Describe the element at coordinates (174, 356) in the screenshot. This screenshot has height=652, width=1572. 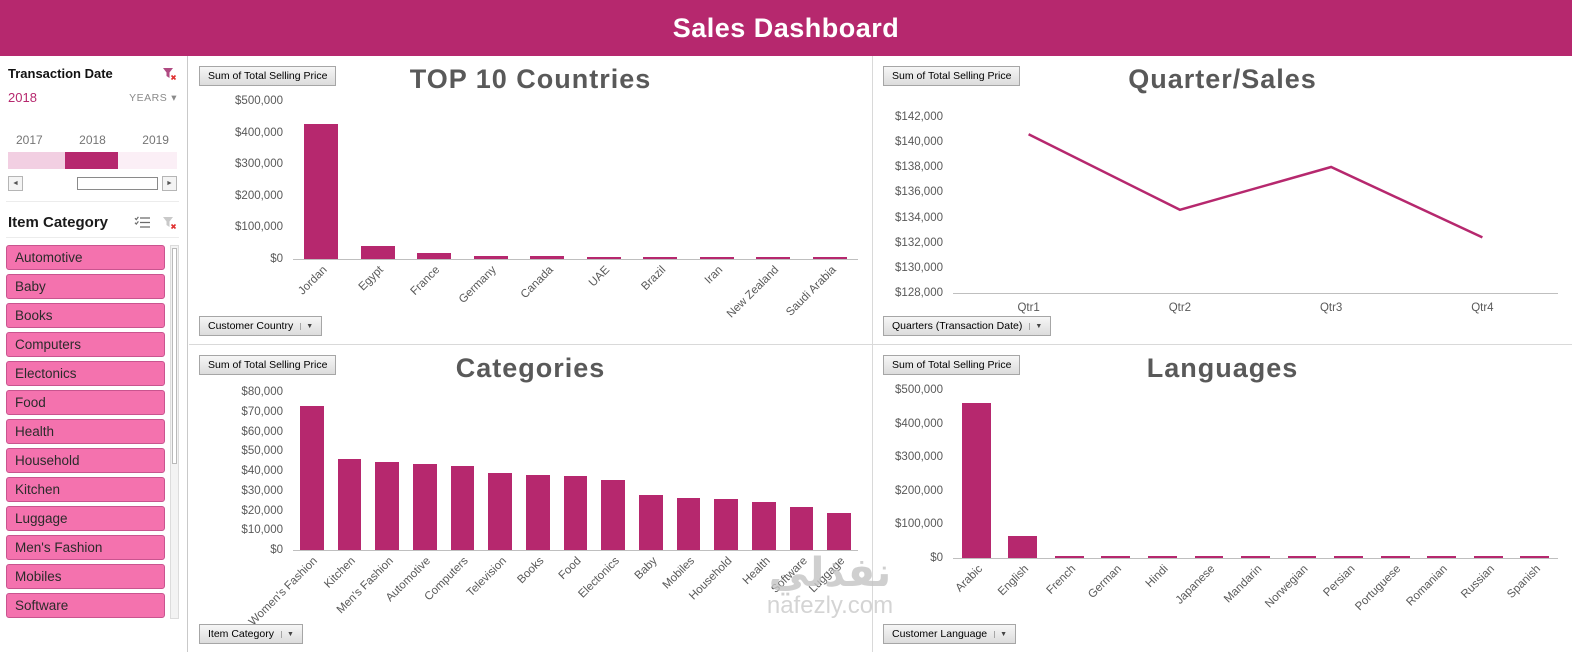
I see `slicer-scrollbar-thumb` at that location.